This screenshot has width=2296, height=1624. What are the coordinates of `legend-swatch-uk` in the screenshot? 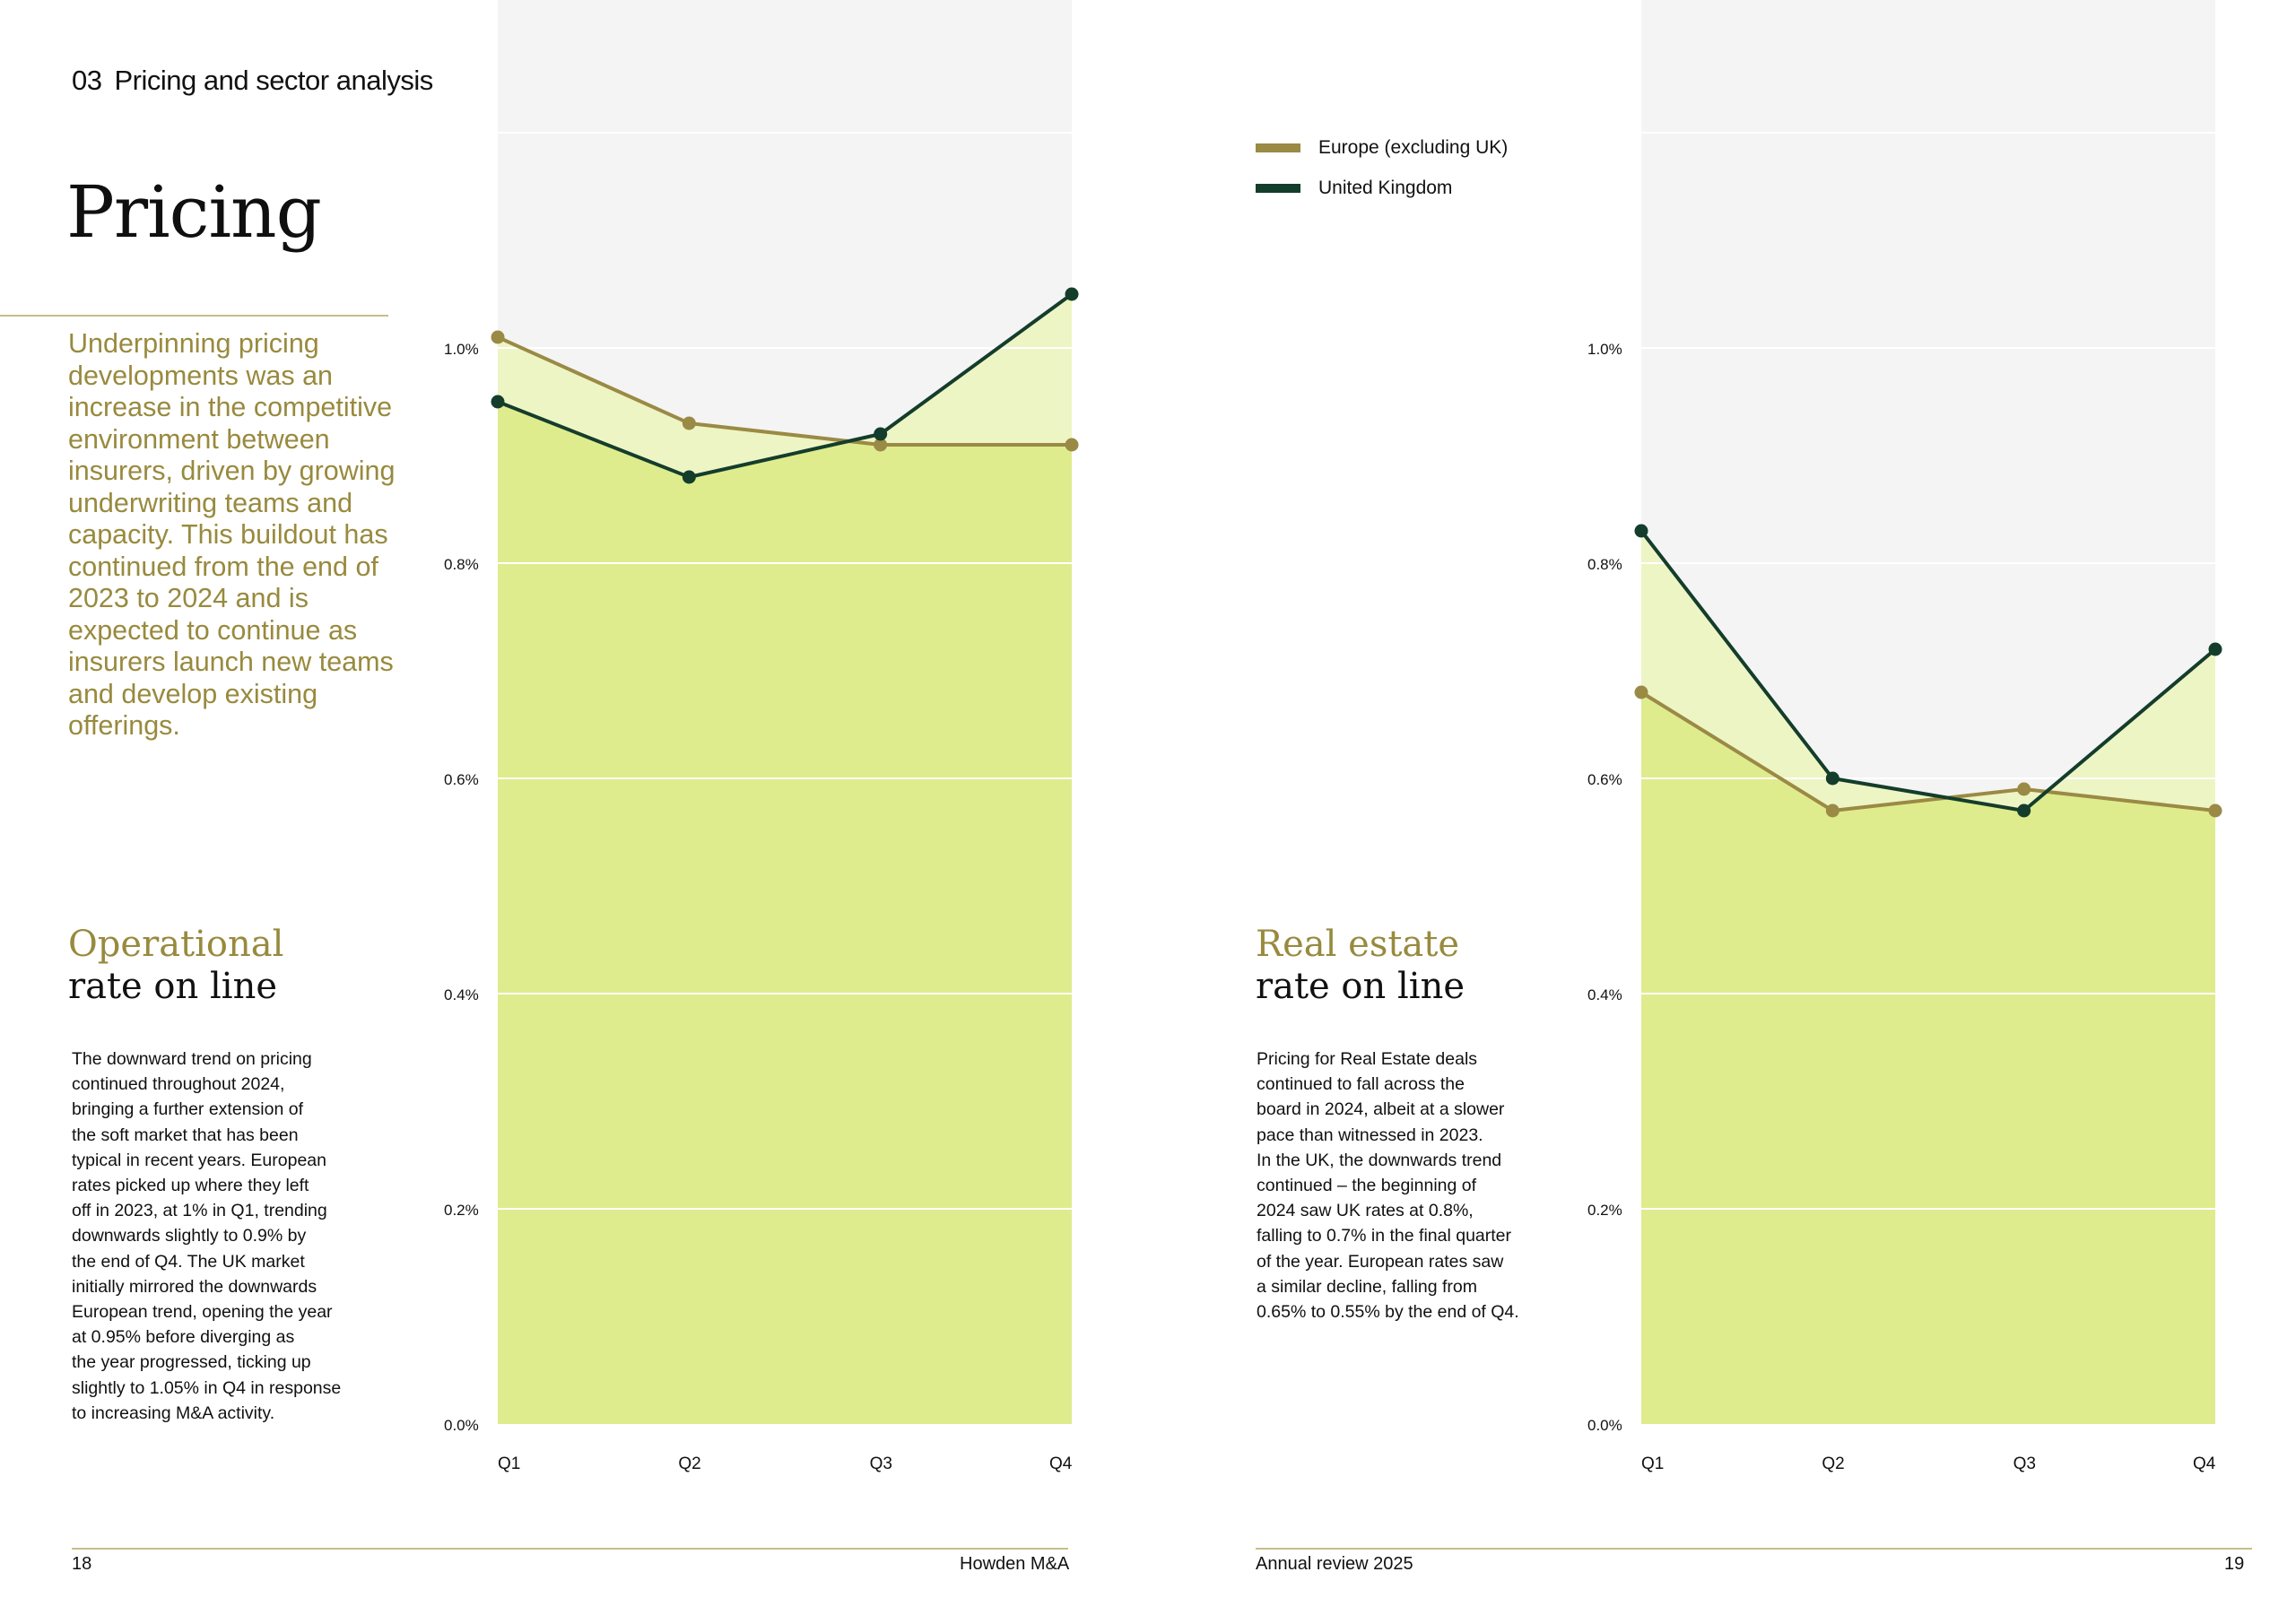 It's located at (1278, 188).